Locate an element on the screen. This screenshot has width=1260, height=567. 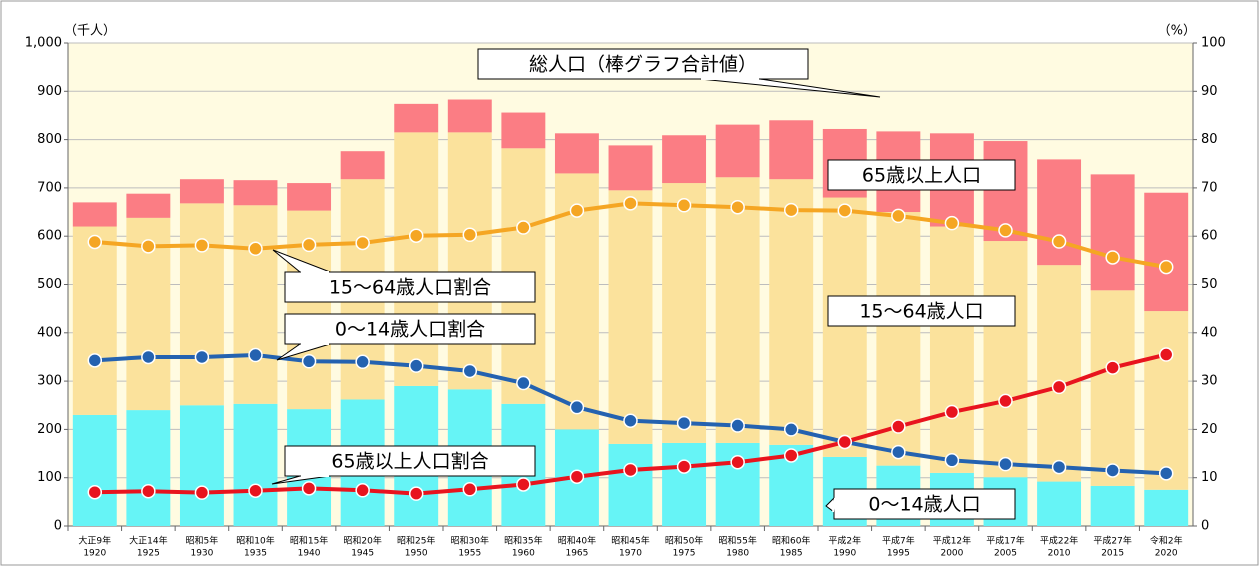
x-tick-label: 1960 is located at coordinates (523, 554).